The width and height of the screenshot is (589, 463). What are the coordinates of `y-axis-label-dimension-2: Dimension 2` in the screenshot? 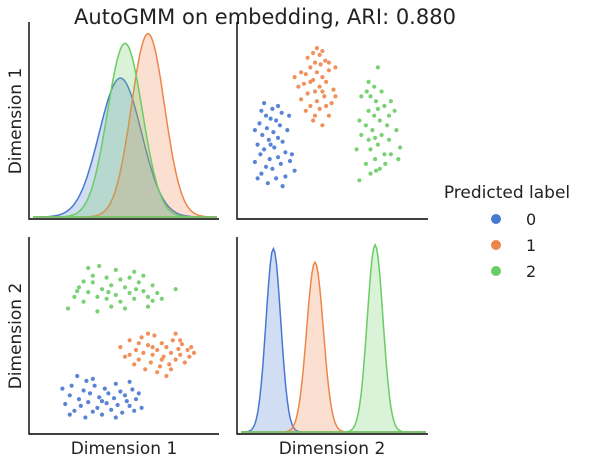 It's located at (16, 336).